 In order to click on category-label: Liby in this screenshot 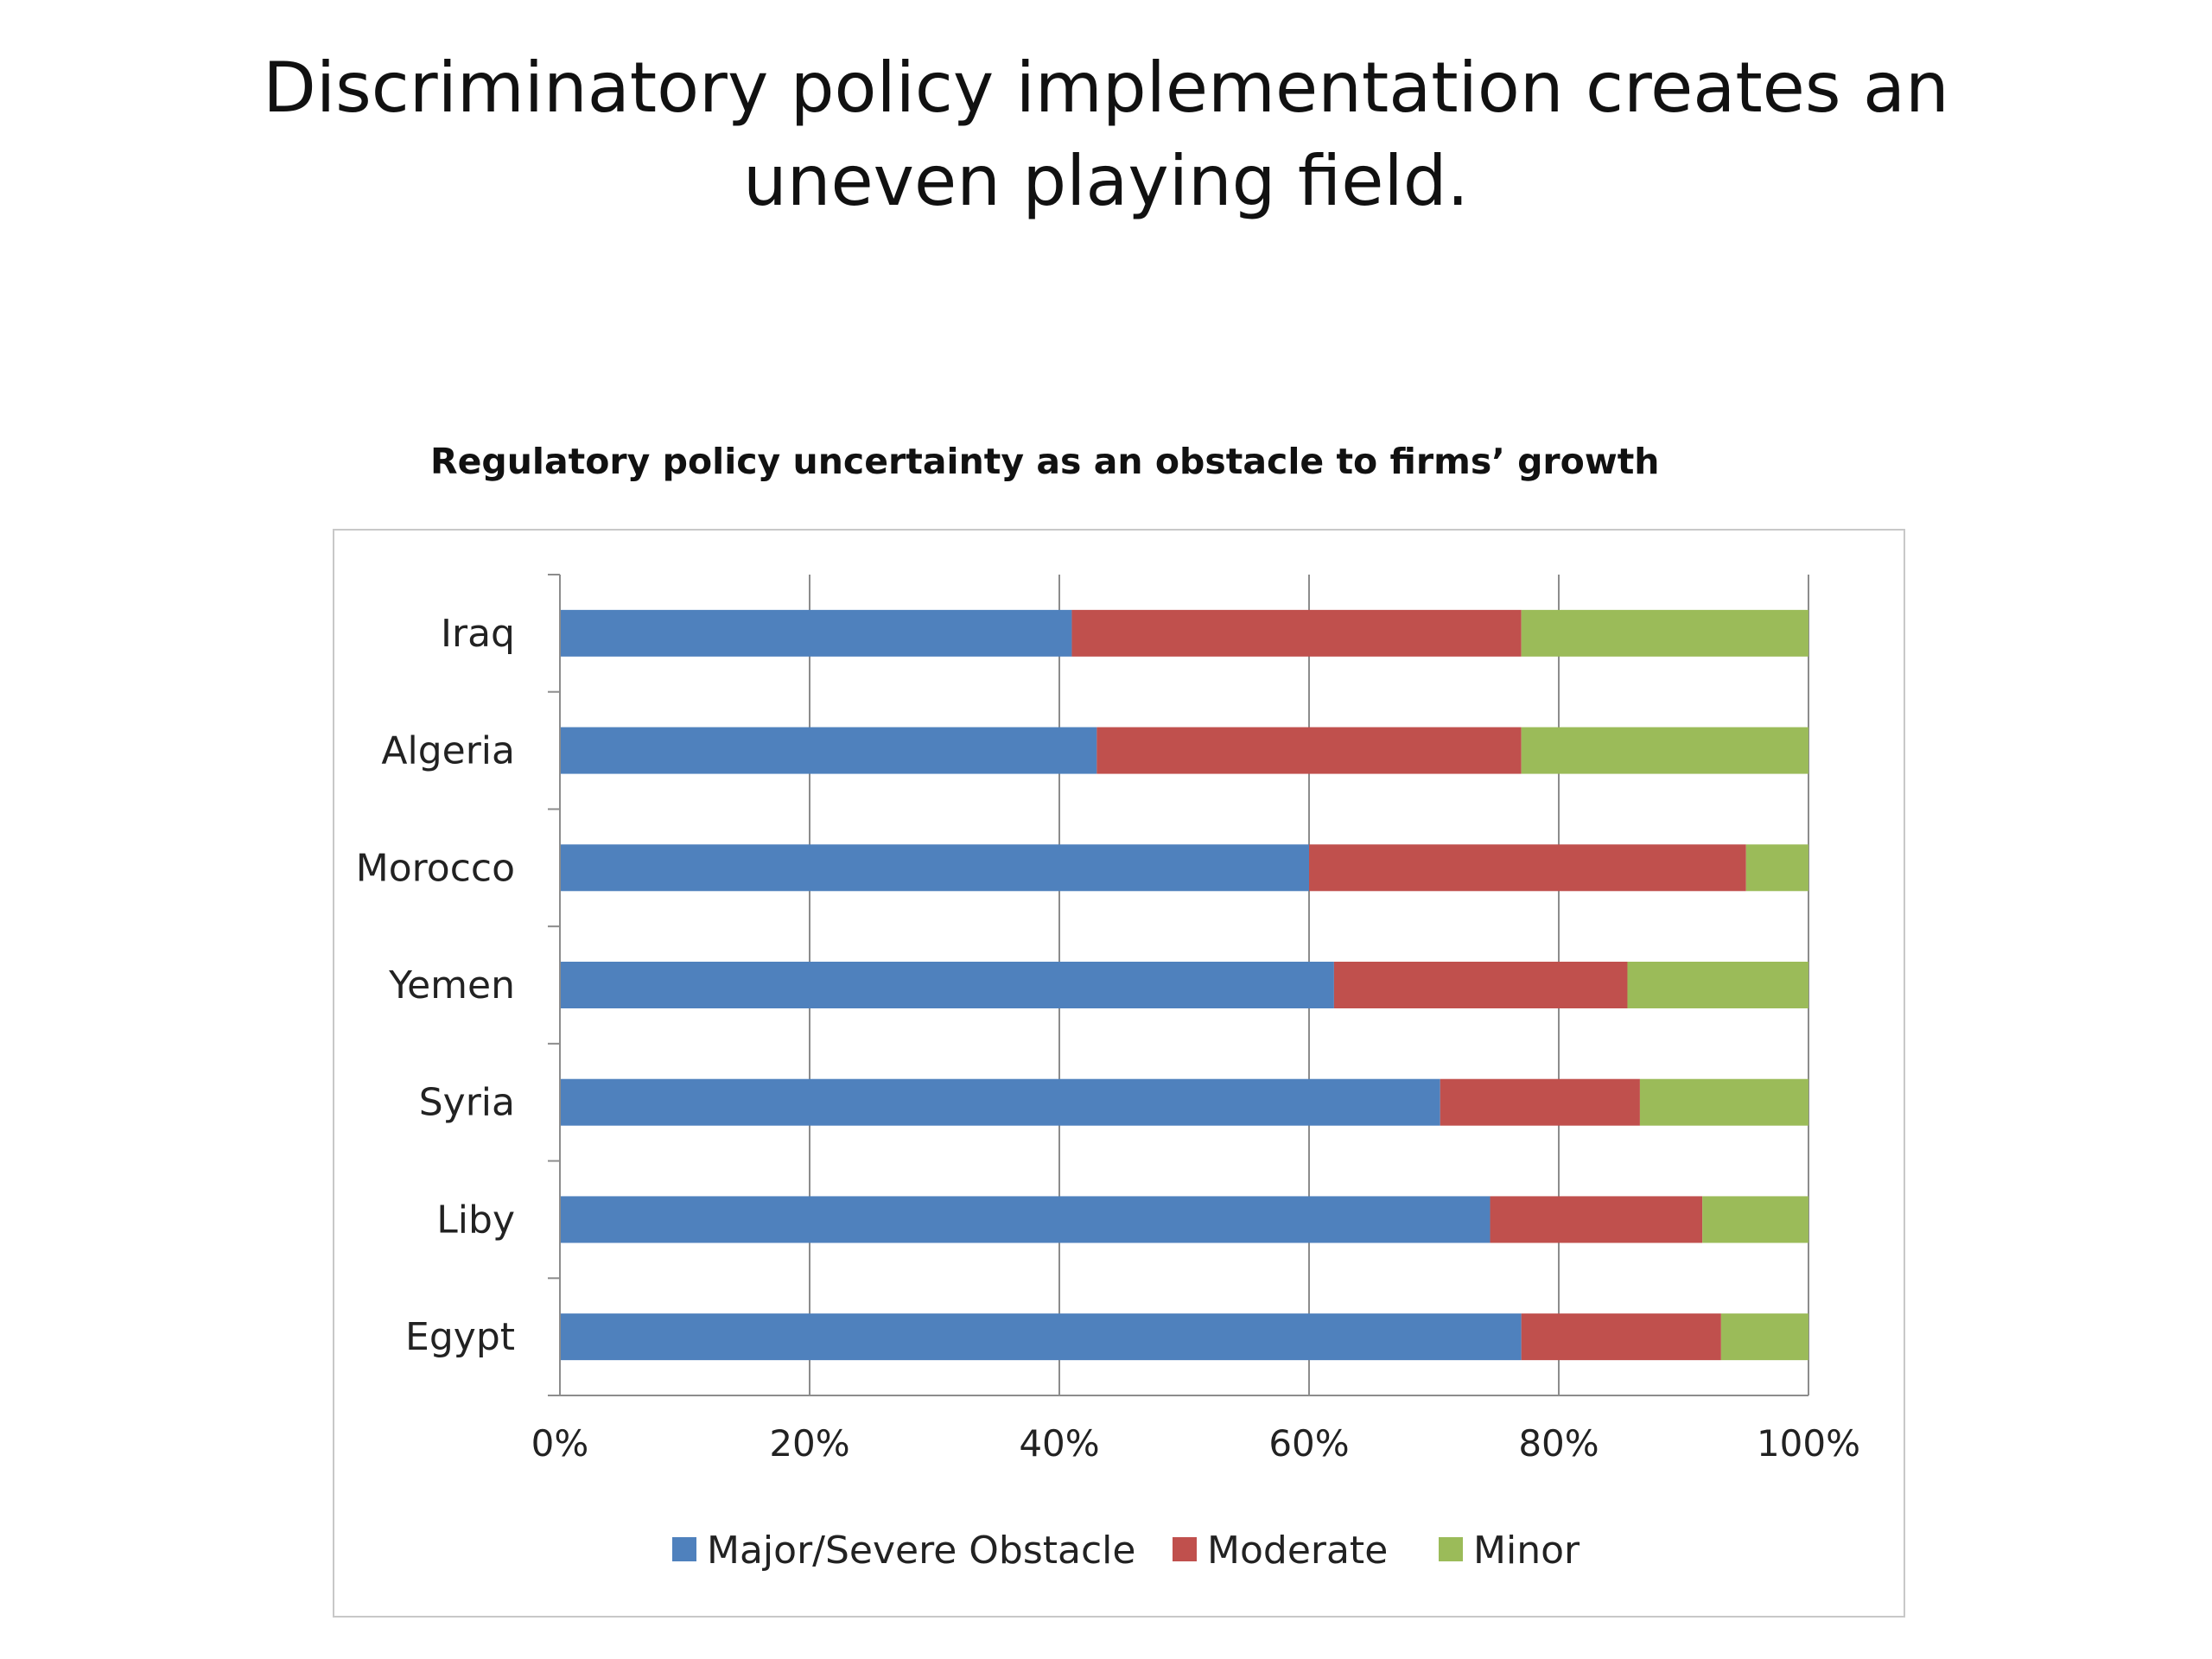, I will do `click(475, 1220)`.